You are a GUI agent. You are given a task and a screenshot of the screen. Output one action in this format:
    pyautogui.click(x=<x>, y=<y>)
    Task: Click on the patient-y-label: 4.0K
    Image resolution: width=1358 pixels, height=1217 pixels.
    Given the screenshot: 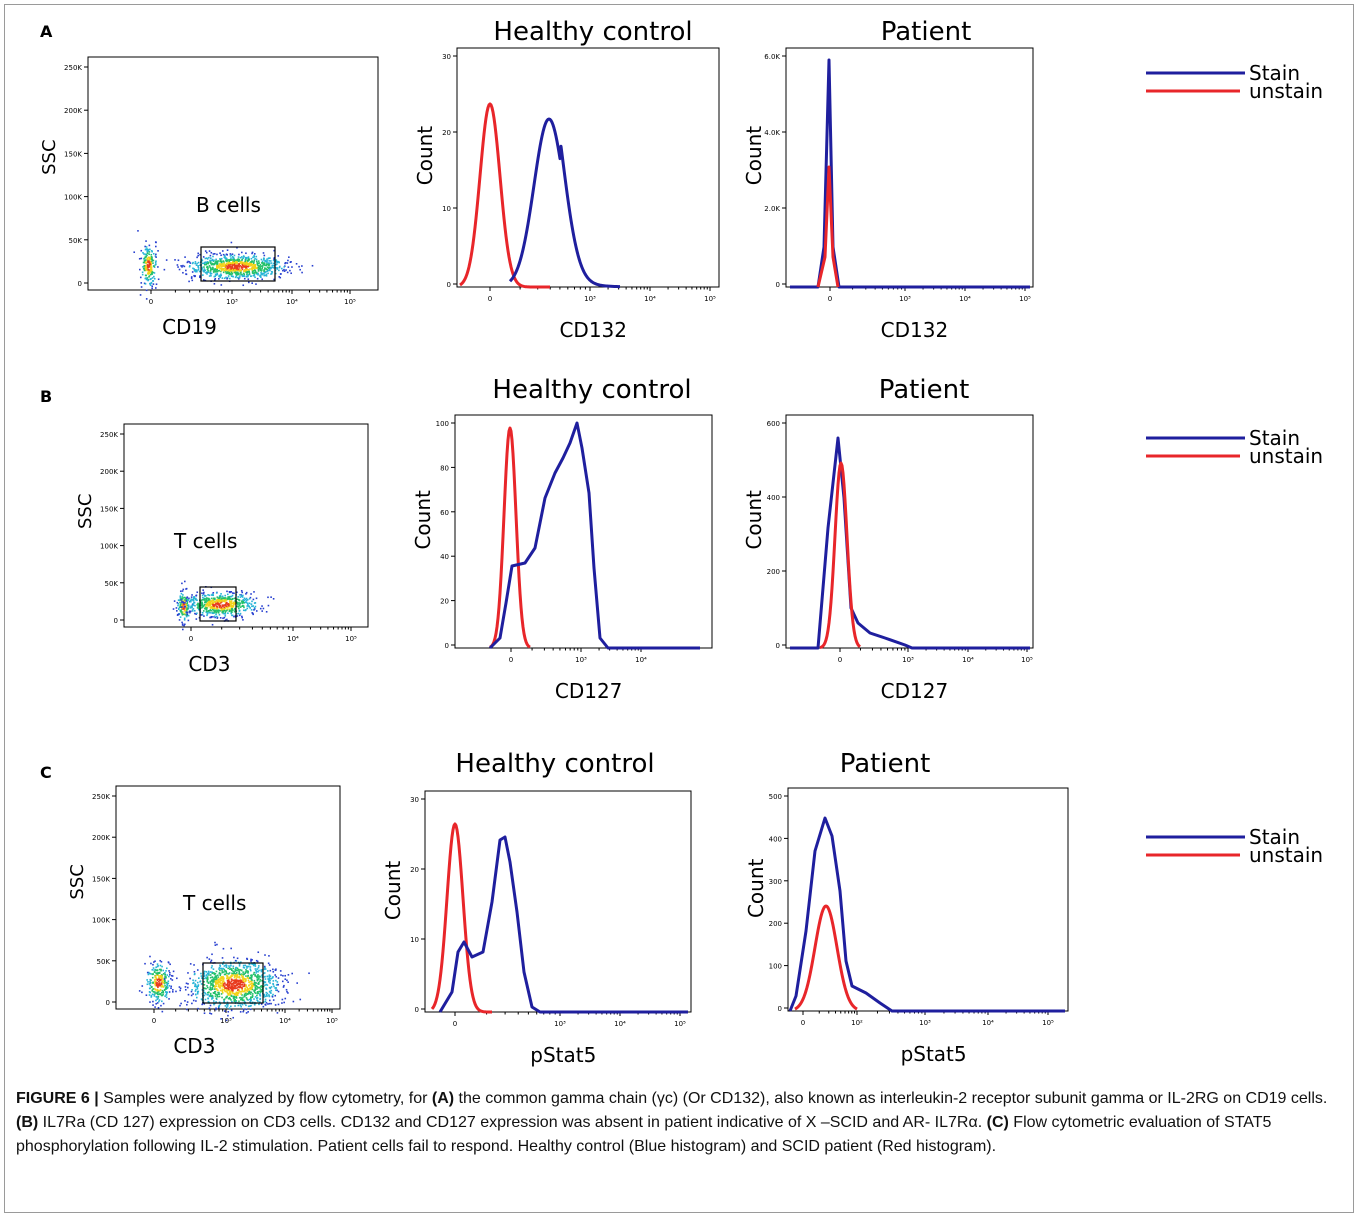 What is the action you would take?
    pyautogui.click(x=772, y=133)
    